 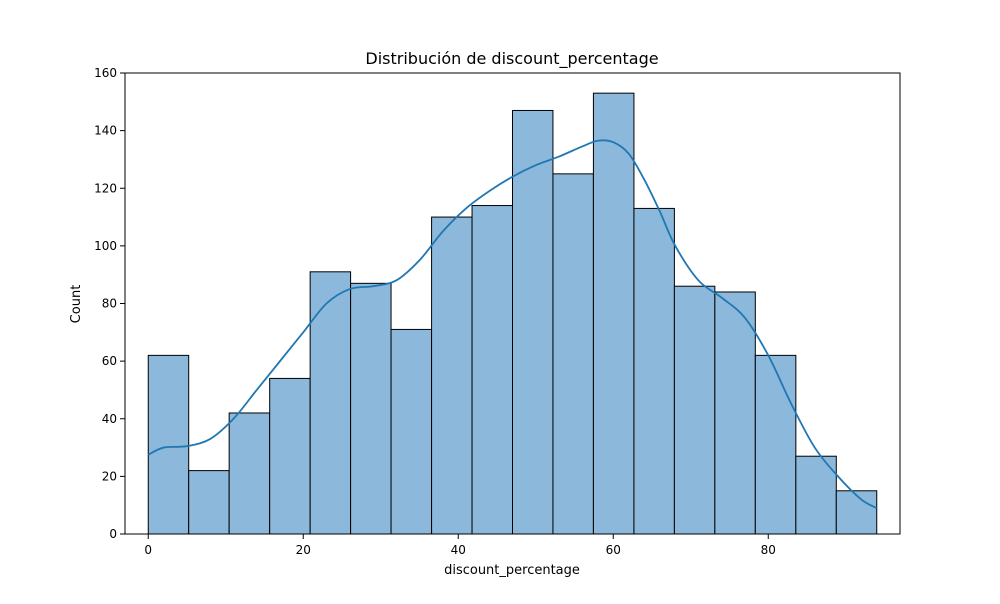 I want to click on y-tick-label: 40, so click(x=109, y=419).